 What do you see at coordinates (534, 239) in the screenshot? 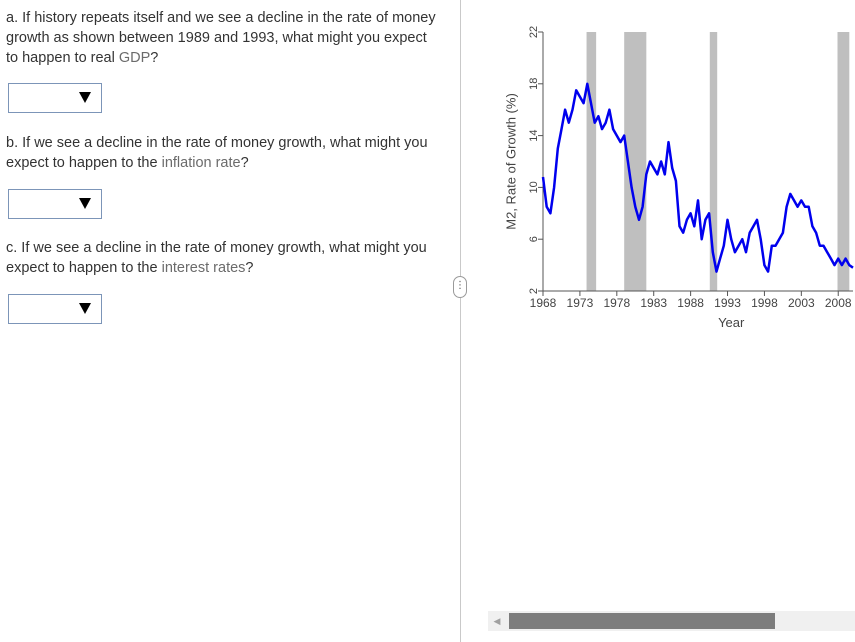
I see `y-tick-label-6: 6` at bounding box center [534, 239].